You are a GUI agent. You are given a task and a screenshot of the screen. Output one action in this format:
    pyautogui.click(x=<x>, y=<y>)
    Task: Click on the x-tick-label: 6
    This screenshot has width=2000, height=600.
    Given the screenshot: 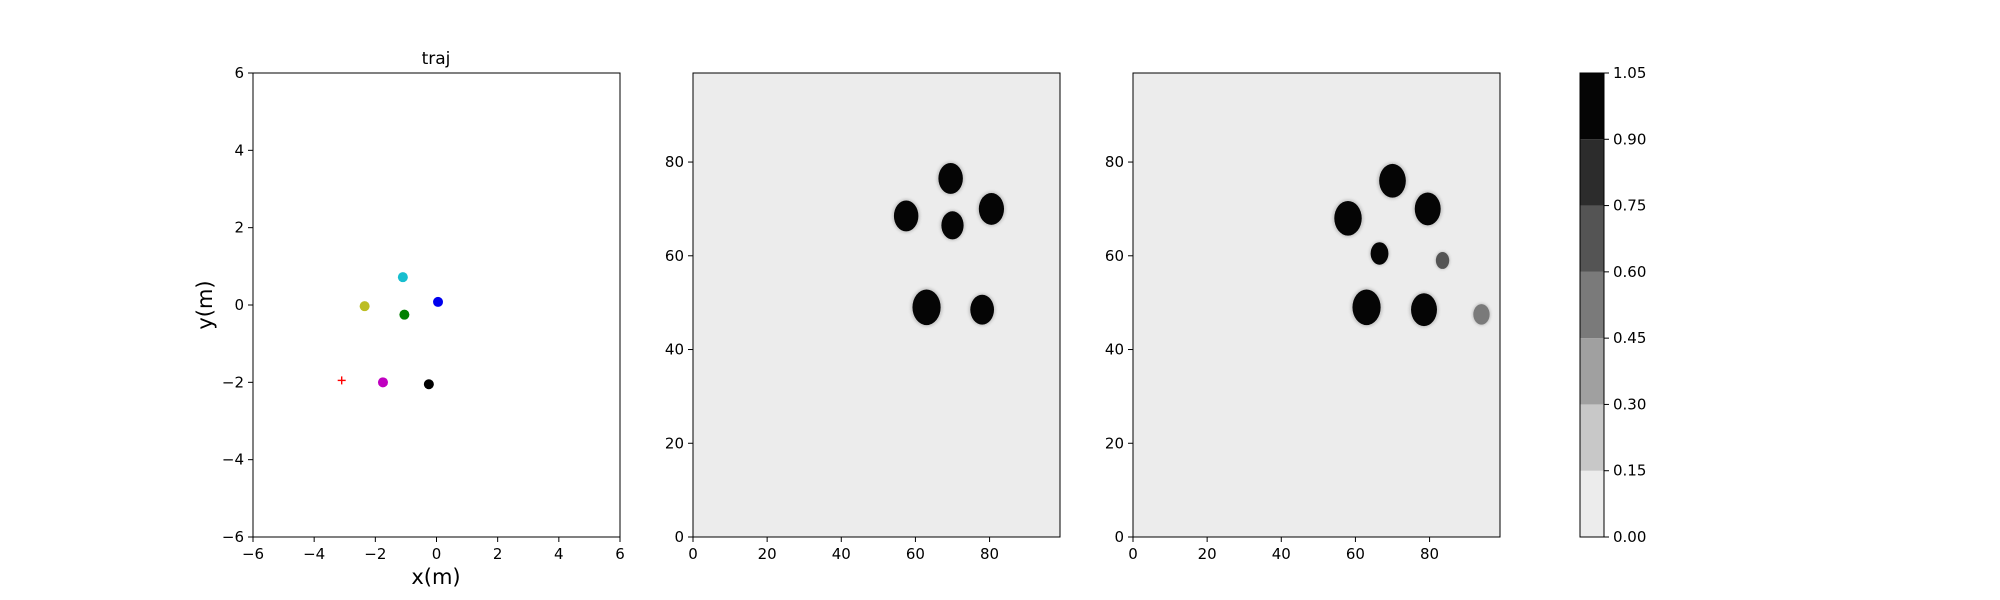 What is the action you would take?
    pyautogui.click(x=620, y=554)
    